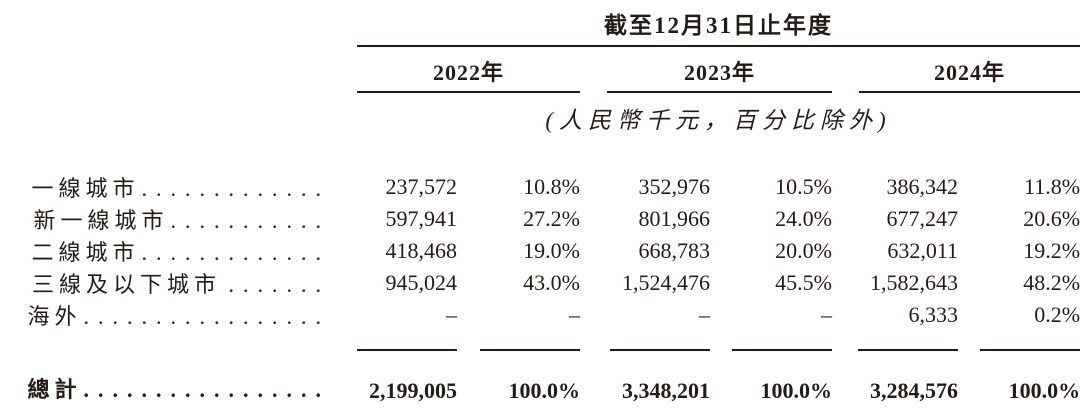  What do you see at coordinates (914, 282) in the screenshot?
I see `cell-2024-value: 1,582,643` at bounding box center [914, 282].